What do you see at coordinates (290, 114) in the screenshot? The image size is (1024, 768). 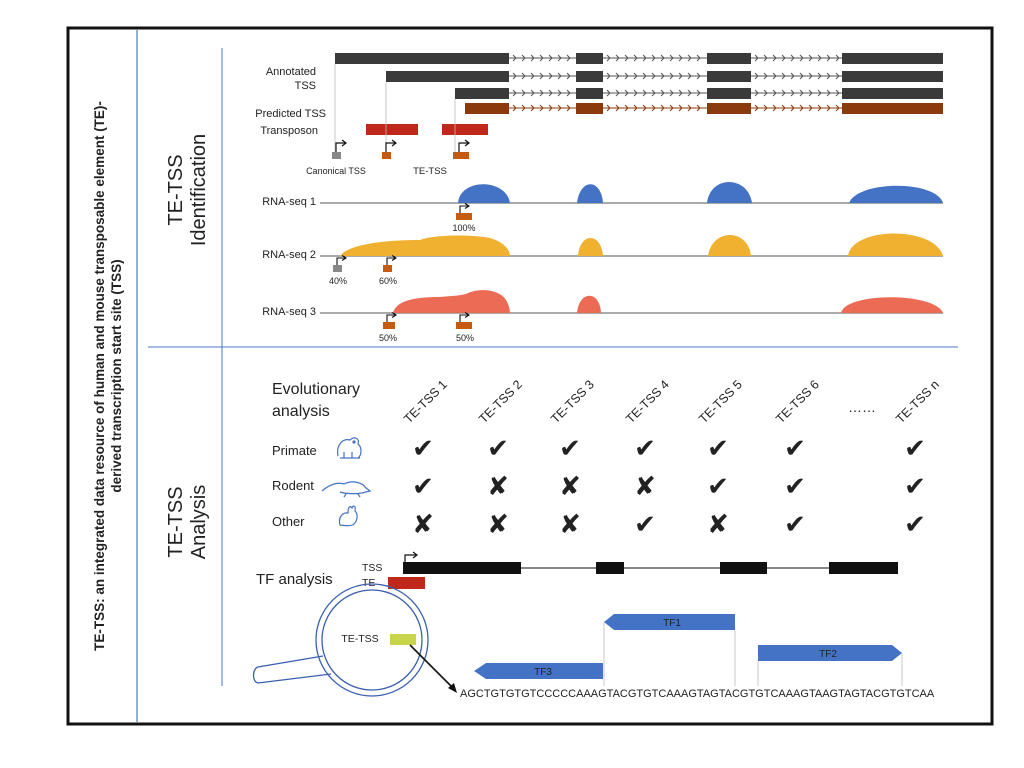 I see `predicted-tss-label: Predicted TSS` at bounding box center [290, 114].